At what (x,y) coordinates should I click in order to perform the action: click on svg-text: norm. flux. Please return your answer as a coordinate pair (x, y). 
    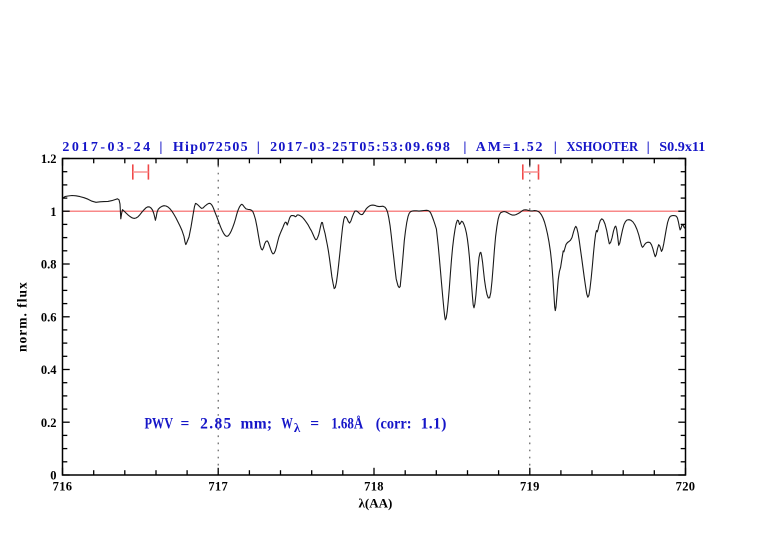
    Looking at the image, I should click on (22, 316).